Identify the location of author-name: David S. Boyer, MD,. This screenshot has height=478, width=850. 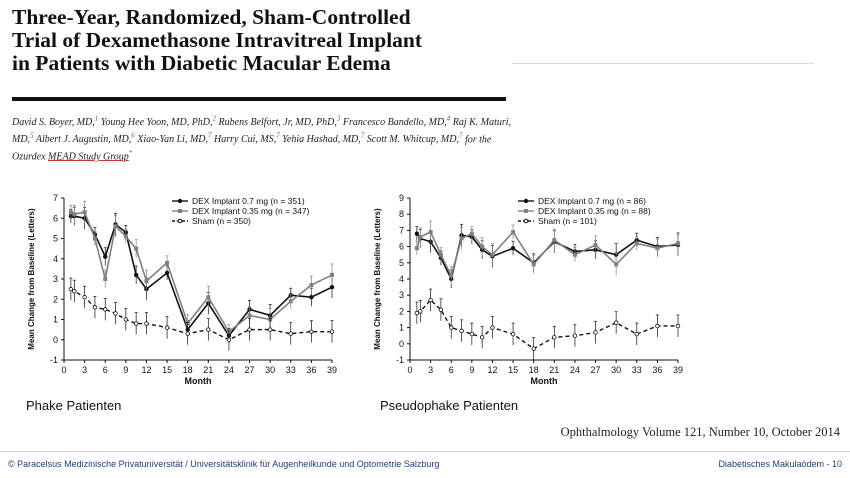
(53, 123).